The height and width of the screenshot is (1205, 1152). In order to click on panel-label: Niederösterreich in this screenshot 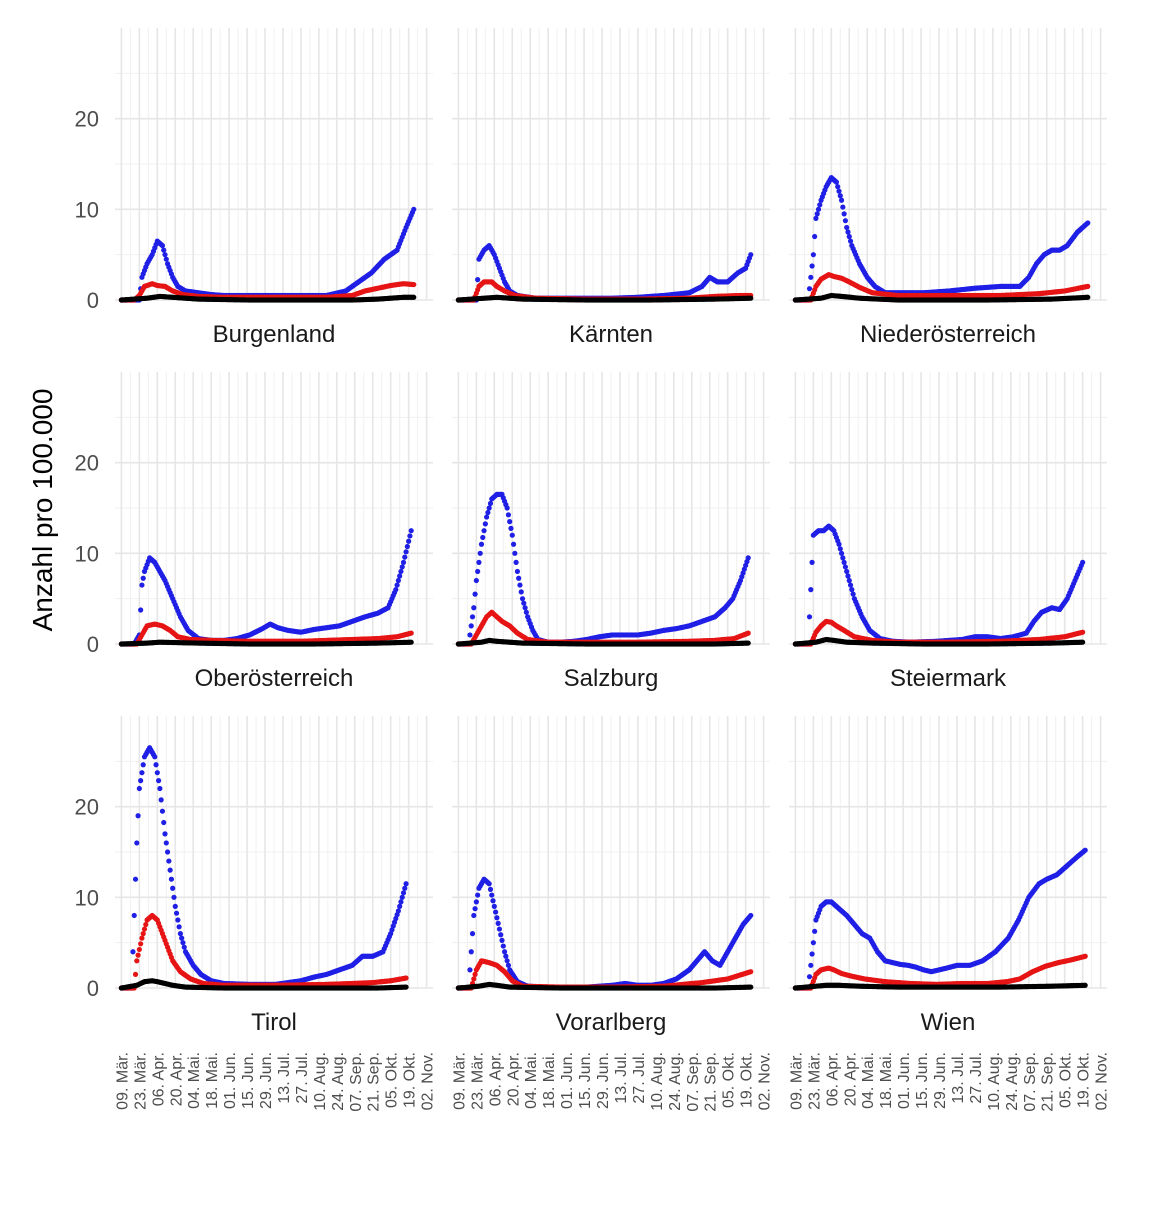, I will do `click(948, 334)`.